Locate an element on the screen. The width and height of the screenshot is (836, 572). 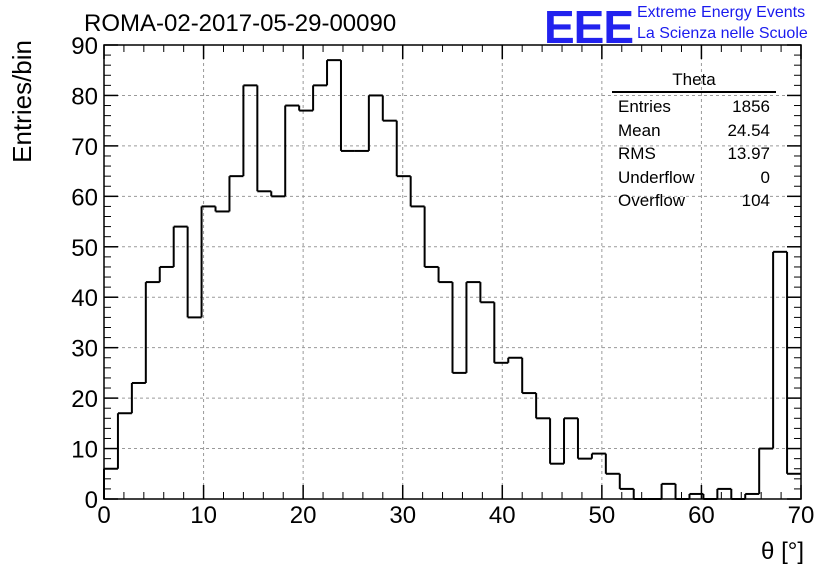
stats-value: 13.97 is located at coordinates (748, 153).